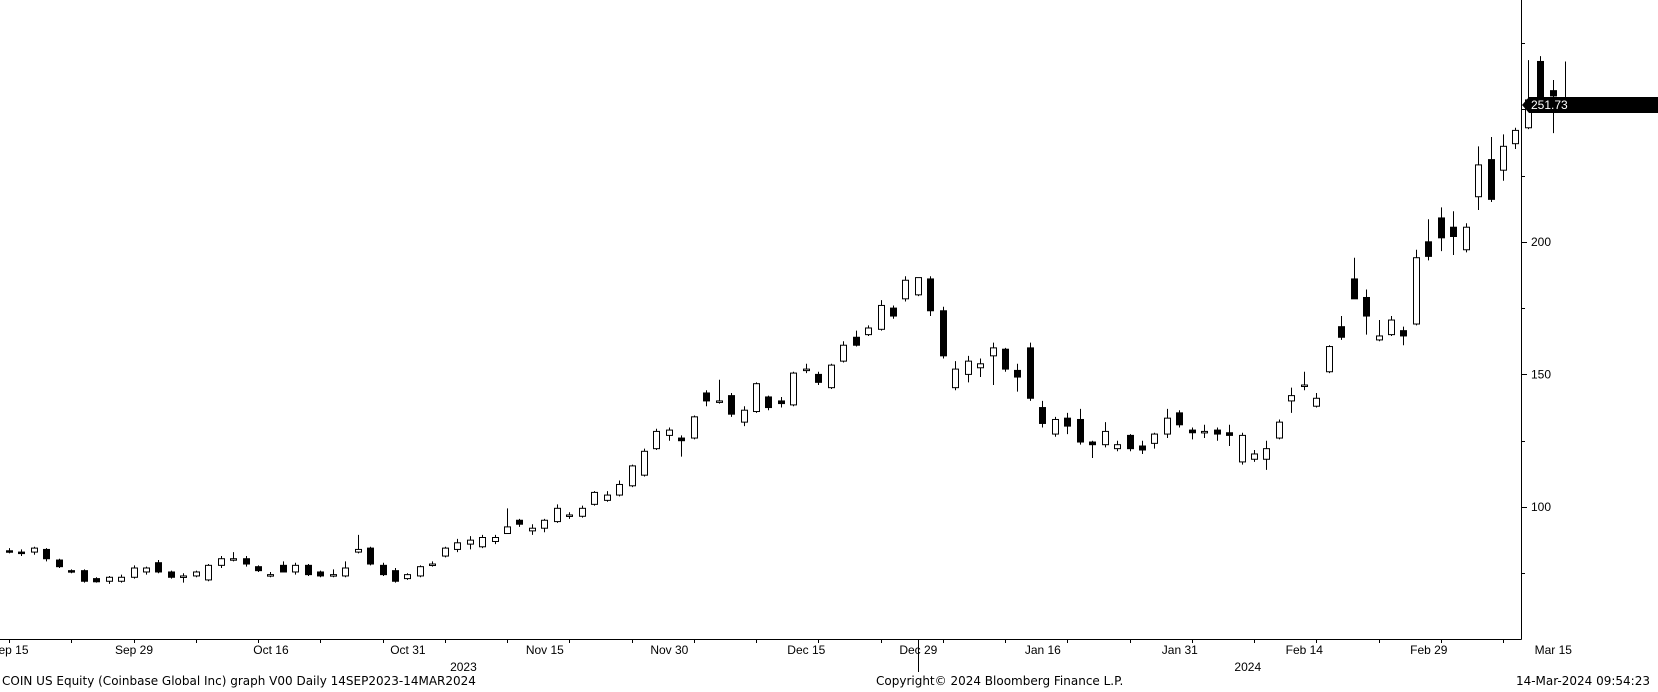 The width and height of the screenshot is (1658, 692). I want to click on y-tick-label: 100, so click(1541, 507).